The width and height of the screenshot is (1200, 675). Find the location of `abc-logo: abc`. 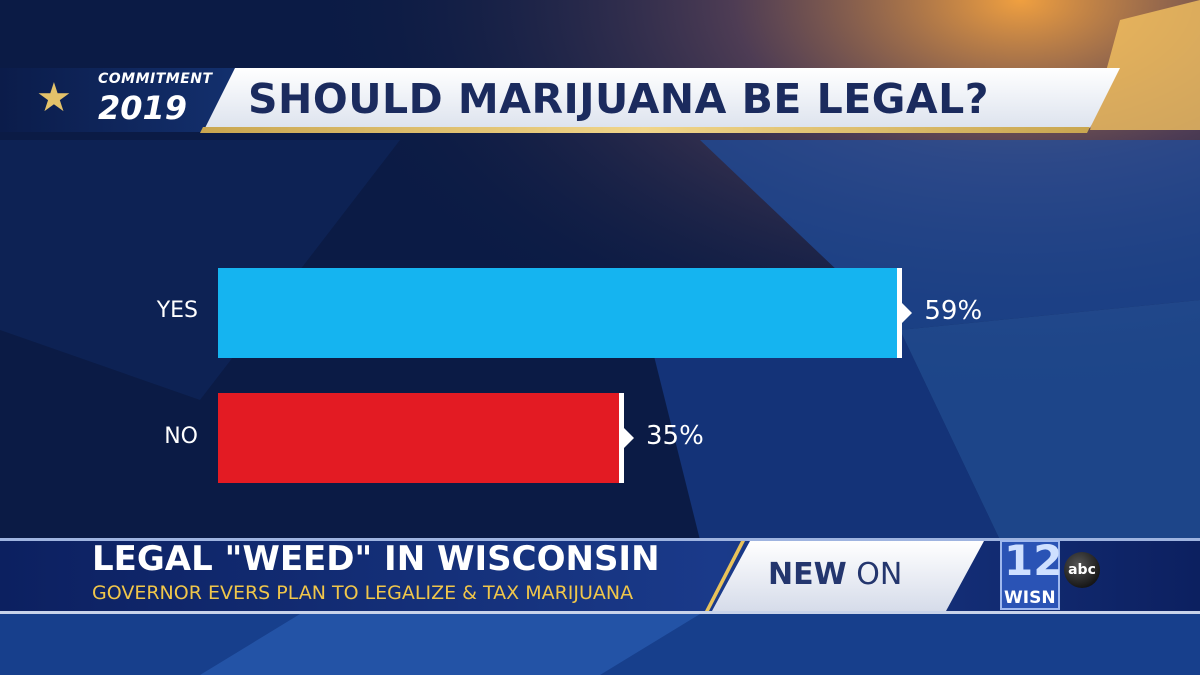

abc-logo: abc is located at coordinates (1082, 570).